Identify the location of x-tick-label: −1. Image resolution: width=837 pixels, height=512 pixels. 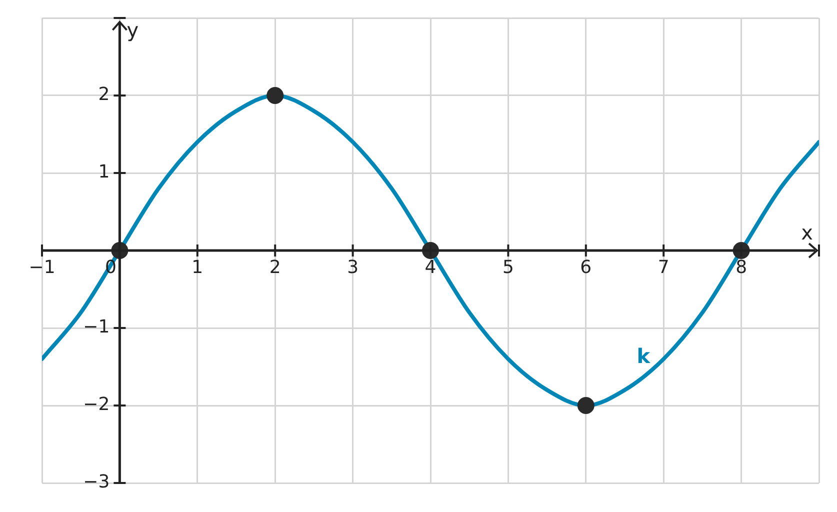
(42, 267).